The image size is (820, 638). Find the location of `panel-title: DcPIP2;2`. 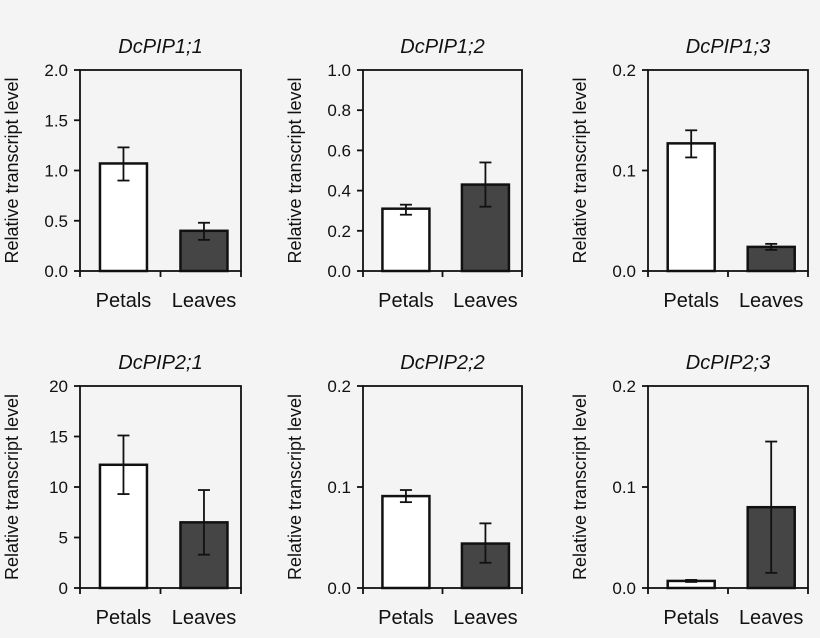

panel-title: DcPIP2;2 is located at coordinates (442, 363).